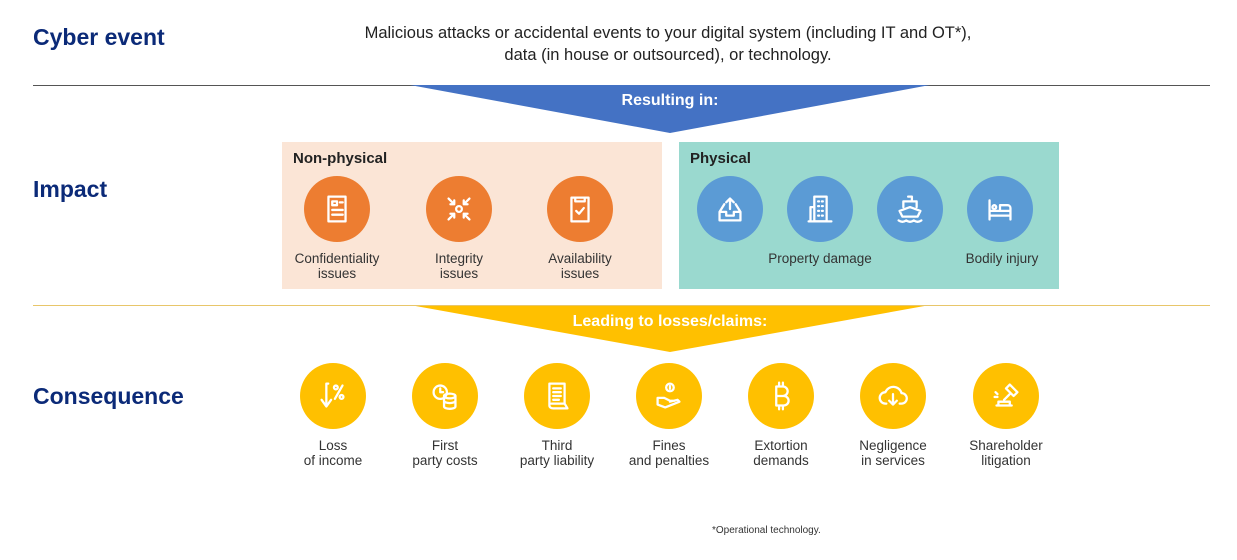 The height and width of the screenshot is (560, 1237). What do you see at coordinates (1006, 453) in the screenshot?
I see `label-shareholder-litigation: Shareholder litigation` at bounding box center [1006, 453].